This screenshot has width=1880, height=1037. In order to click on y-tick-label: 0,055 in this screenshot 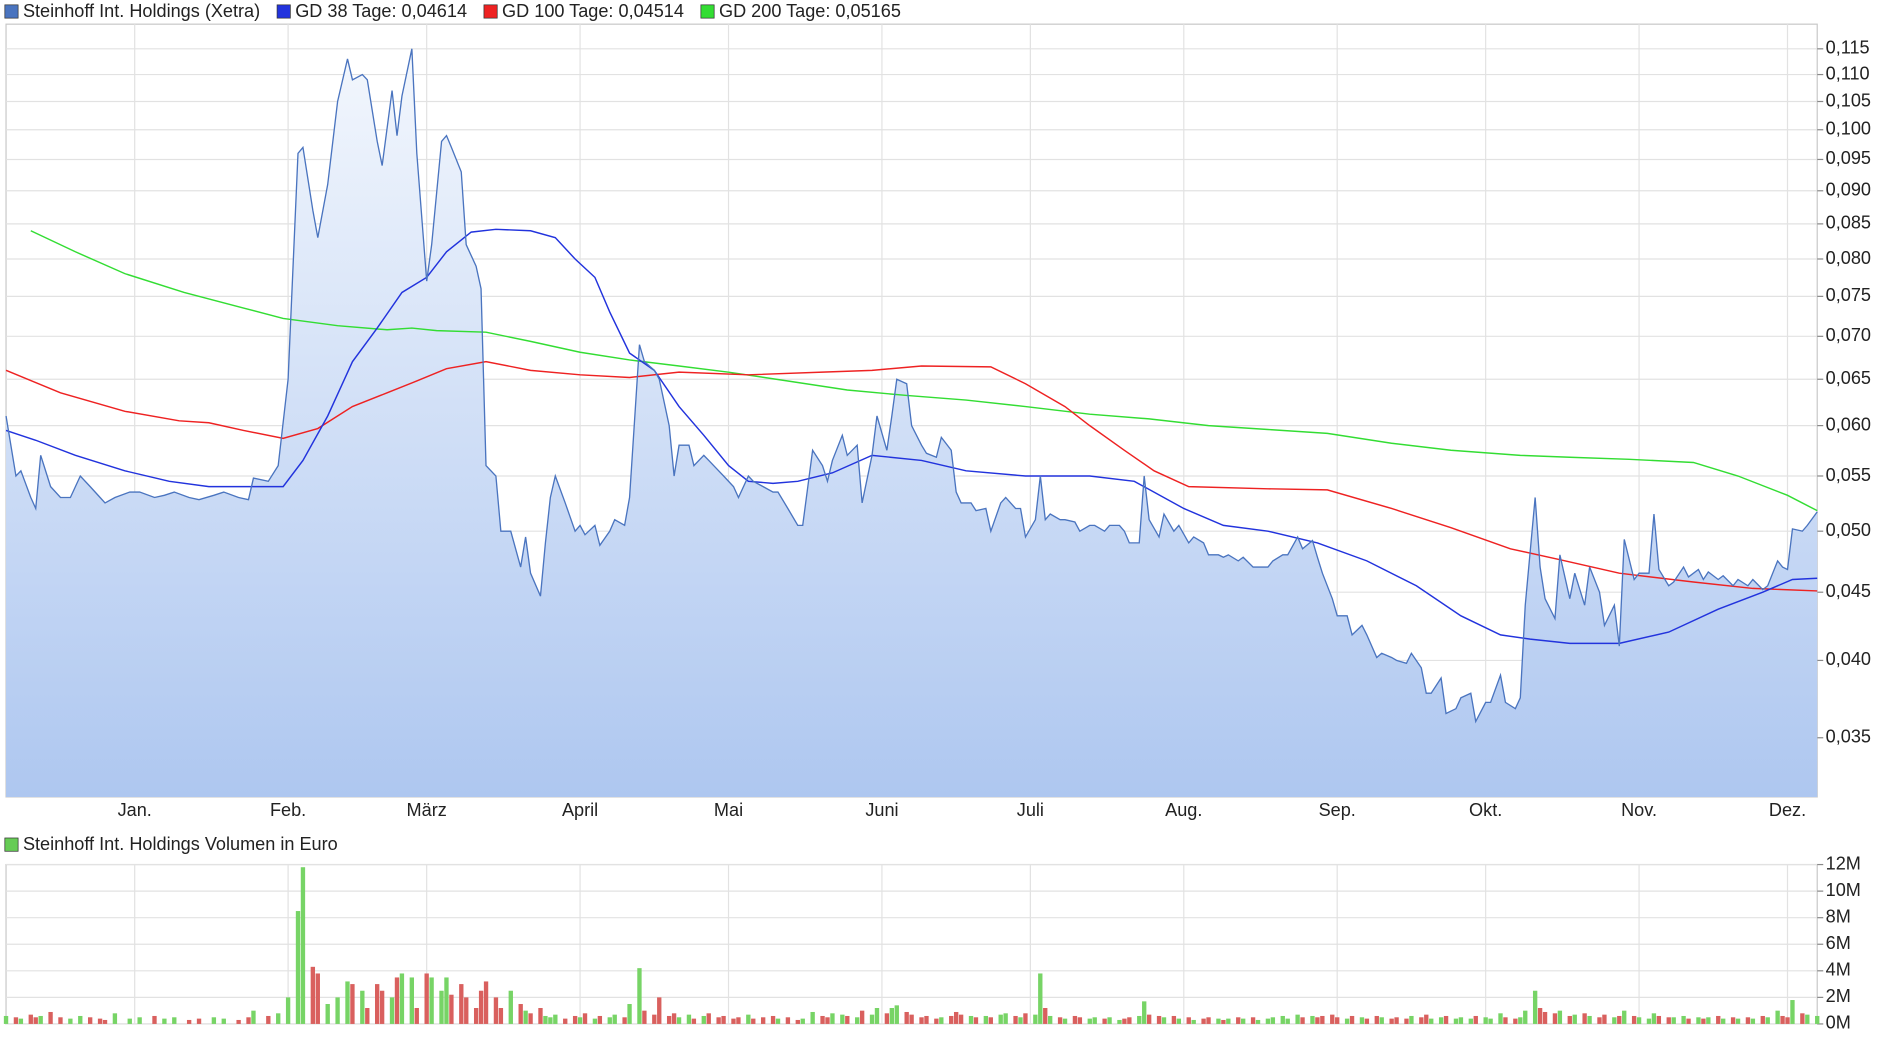, I will do `click(1848, 475)`.